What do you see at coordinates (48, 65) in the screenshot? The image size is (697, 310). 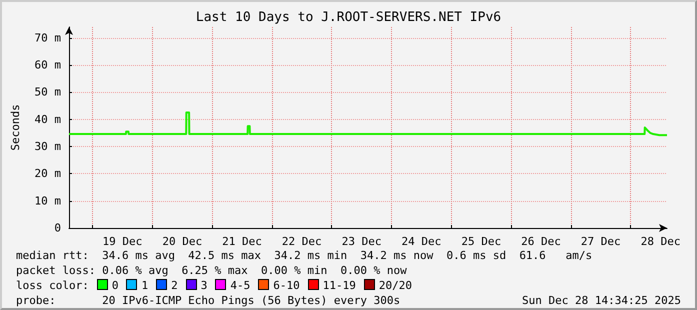 I see `y-tick-label: 60 m` at bounding box center [48, 65].